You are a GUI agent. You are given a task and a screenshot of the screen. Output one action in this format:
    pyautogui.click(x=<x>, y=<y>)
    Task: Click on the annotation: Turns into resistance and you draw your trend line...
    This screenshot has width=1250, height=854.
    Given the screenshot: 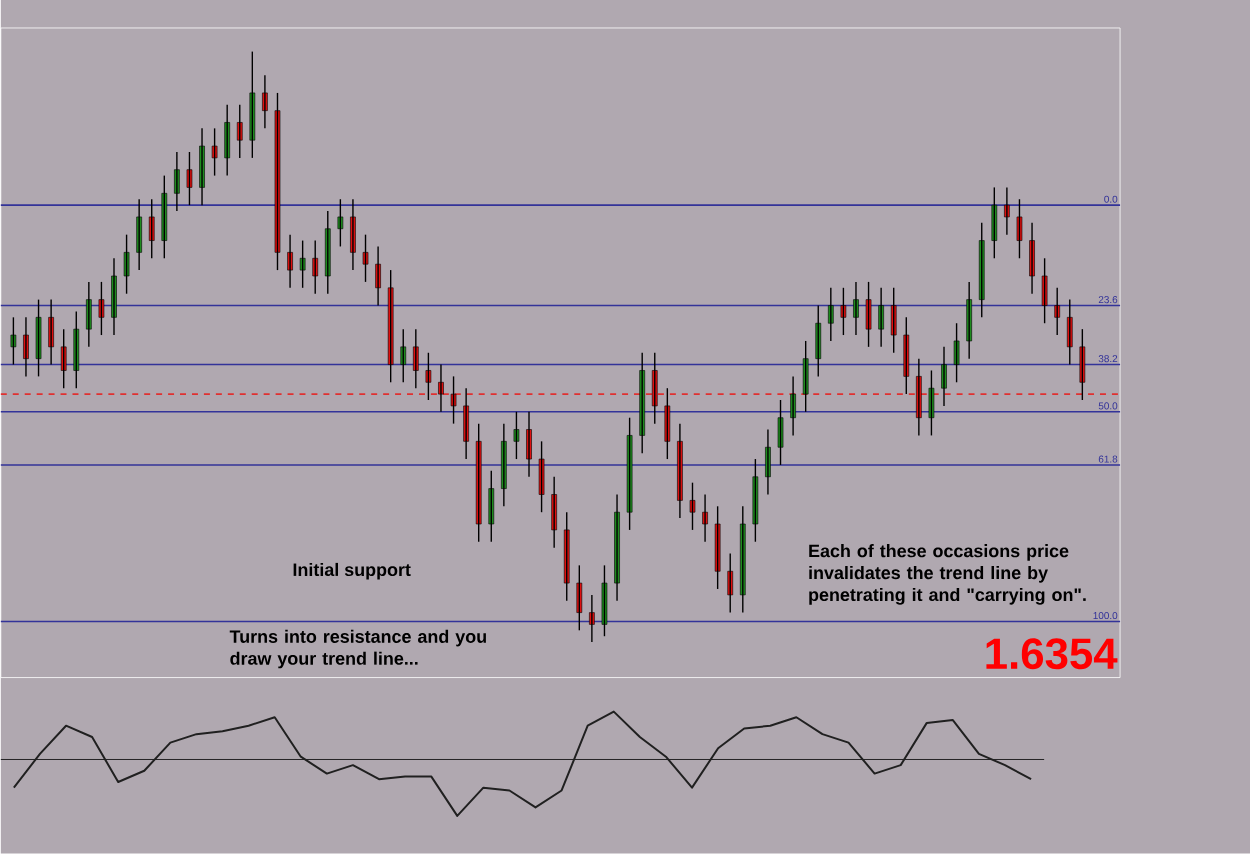 What is the action you would take?
    pyautogui.click(x=357, y=649)
    